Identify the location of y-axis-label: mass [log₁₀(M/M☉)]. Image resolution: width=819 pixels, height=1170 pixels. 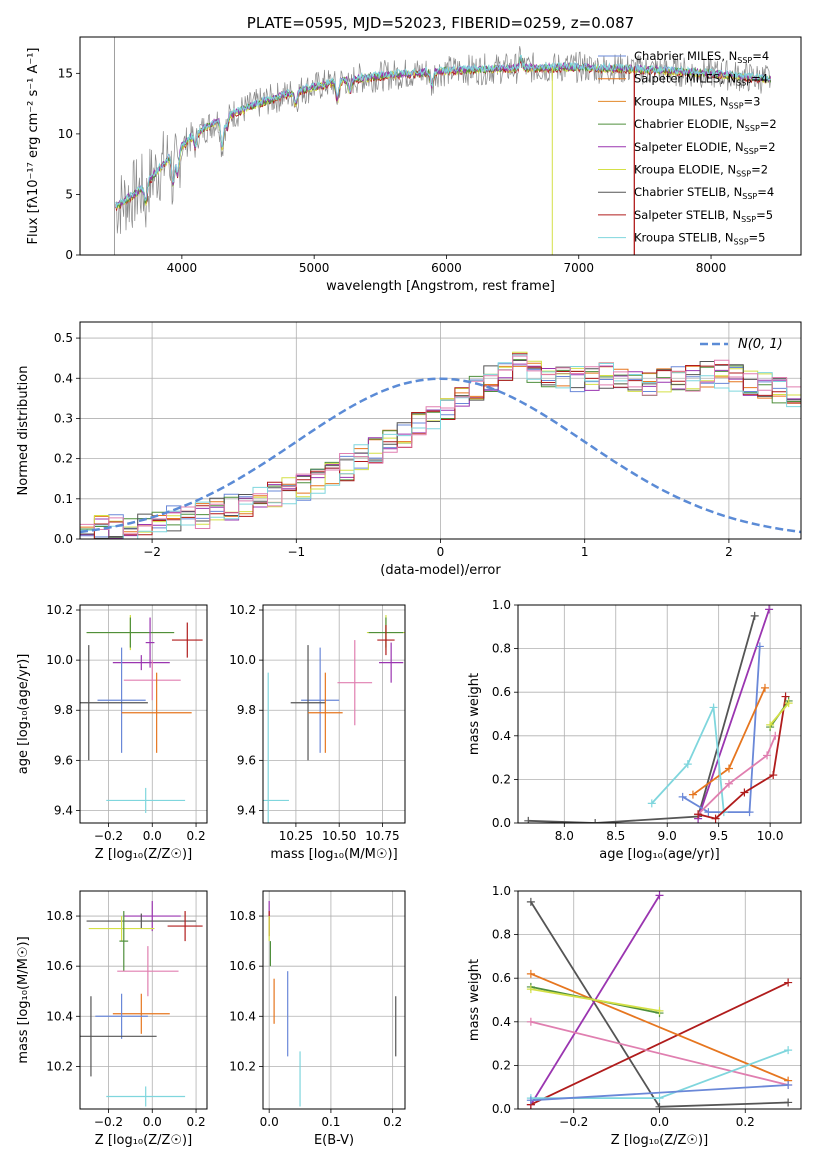
(23, 999).